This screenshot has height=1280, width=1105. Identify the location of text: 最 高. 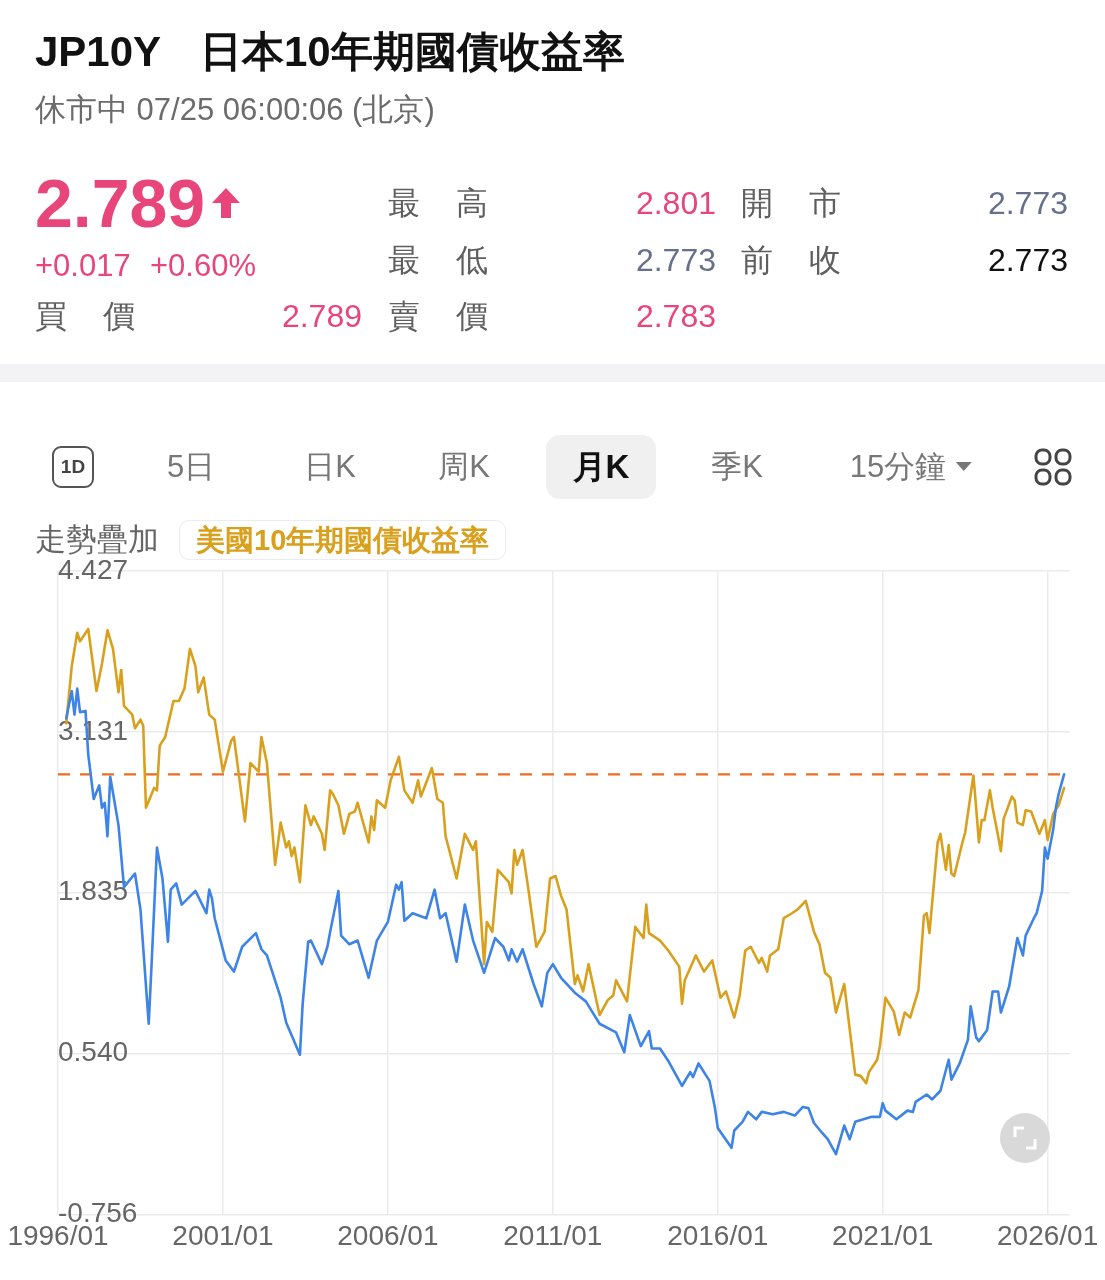
(438, 203).